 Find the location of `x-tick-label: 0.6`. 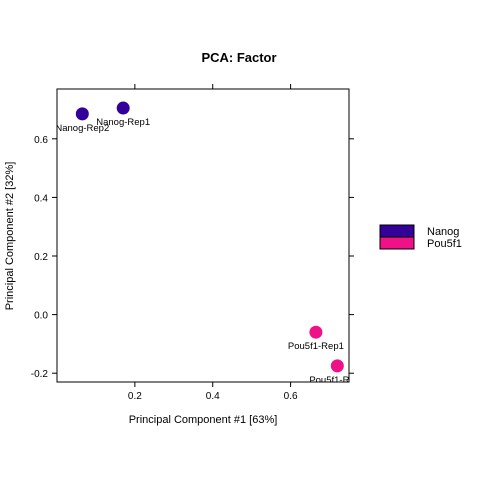

x-tick-label: 0.6 is located at coordinates (291, 396).